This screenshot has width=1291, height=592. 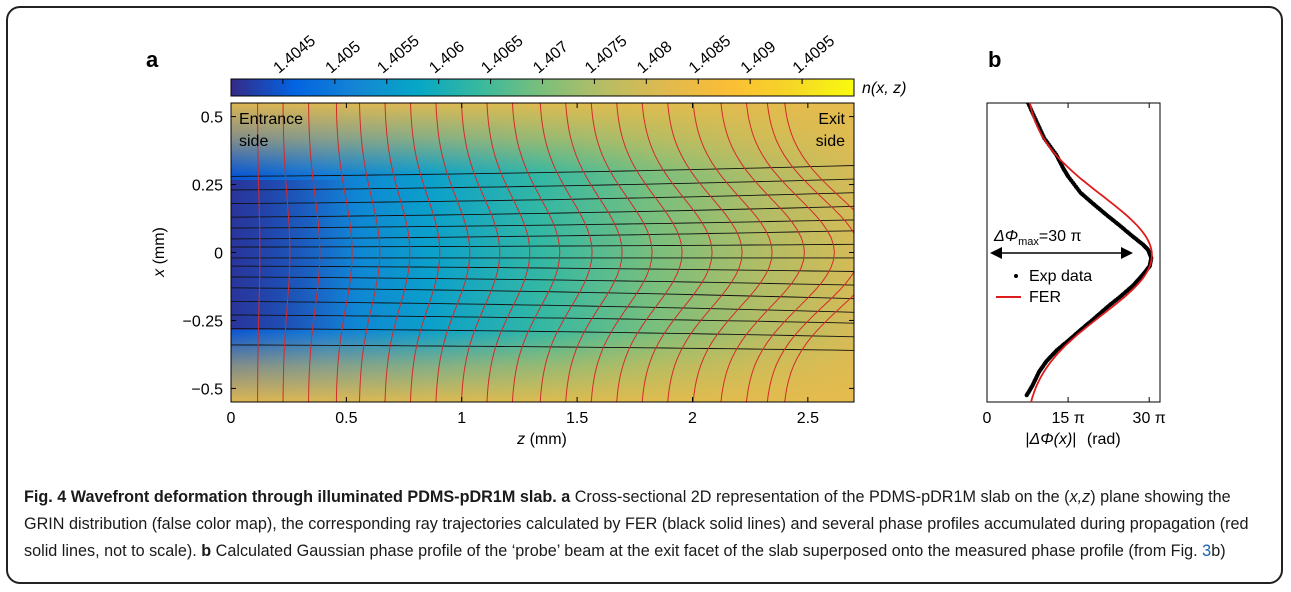 I want to click on entrance-label-line2: side, so click(x=253, y=141).